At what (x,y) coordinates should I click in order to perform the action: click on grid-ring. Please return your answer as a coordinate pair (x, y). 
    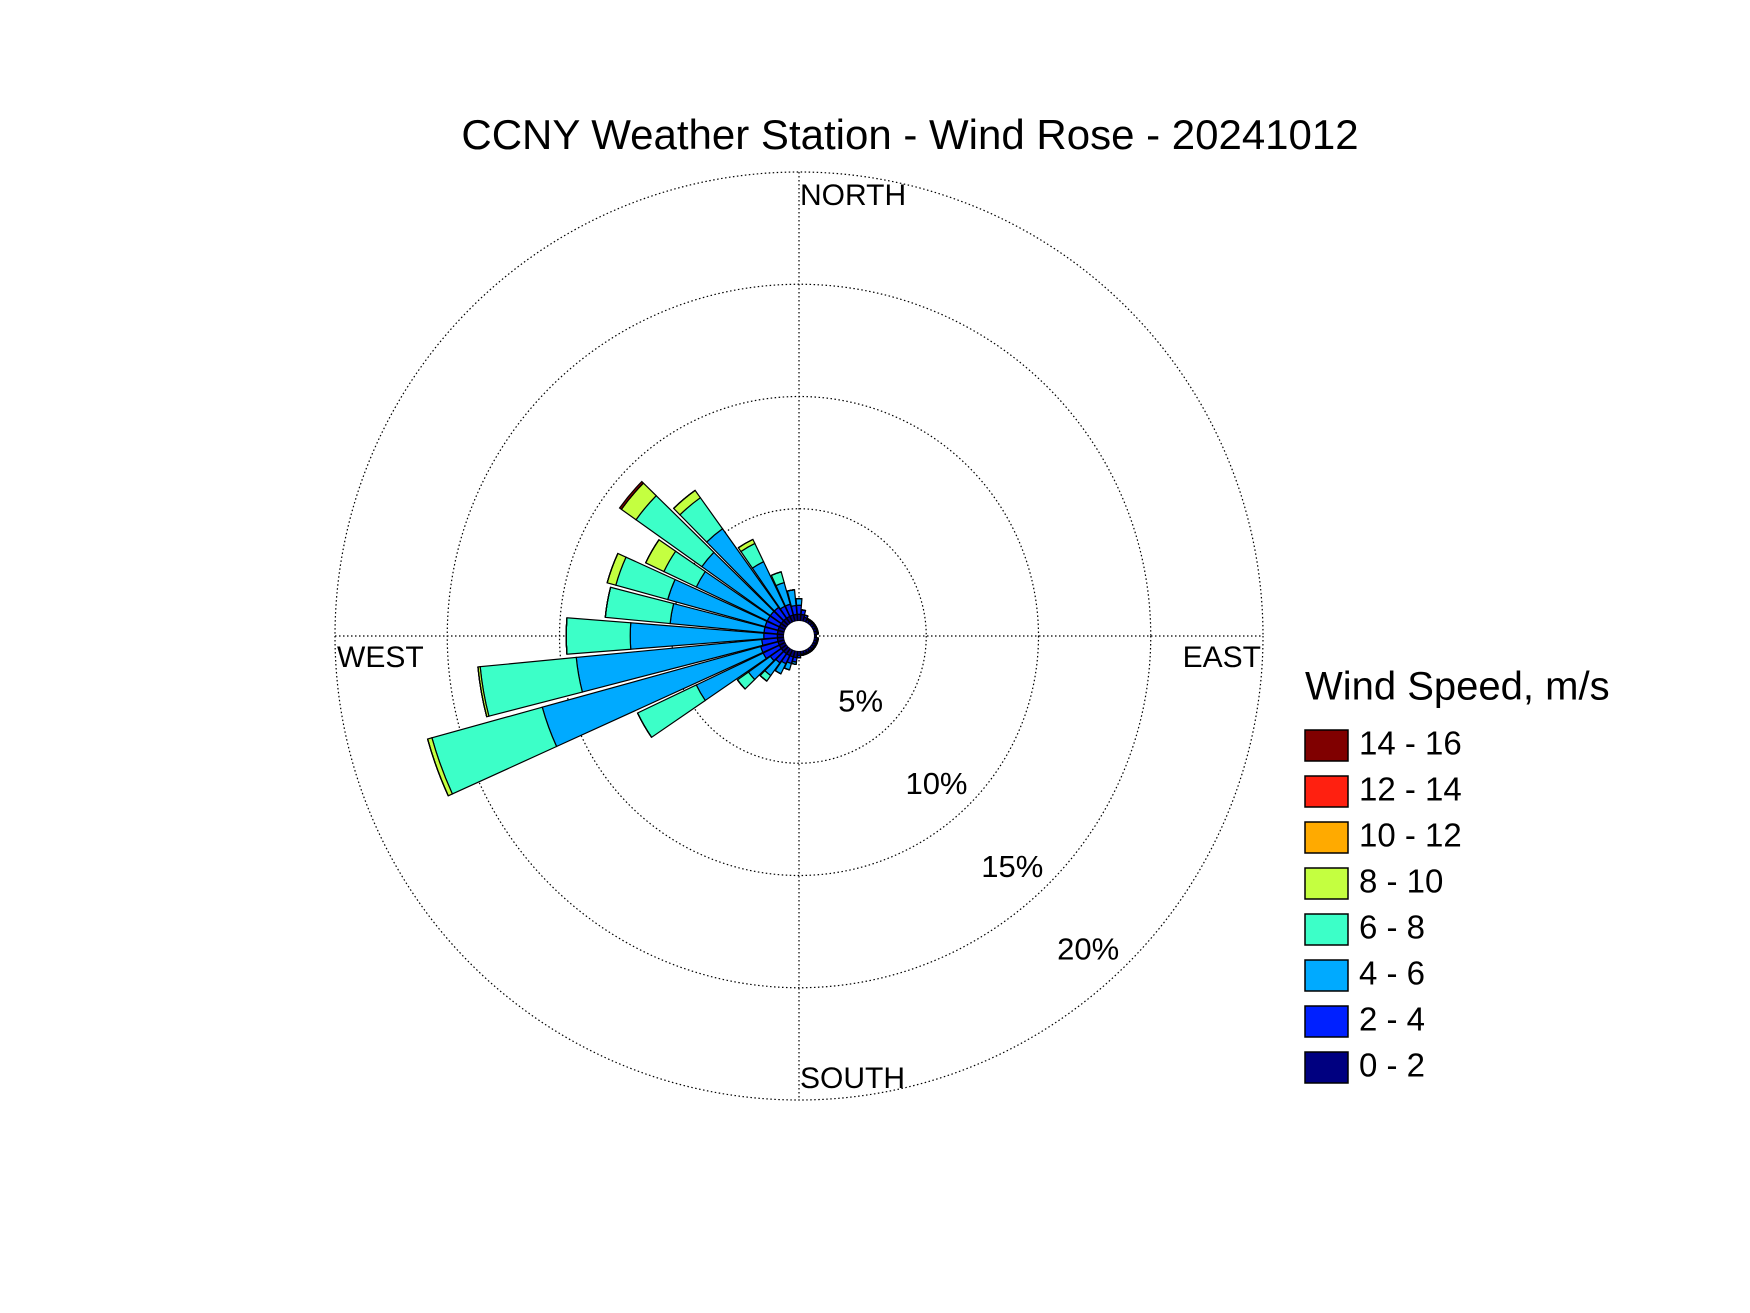
    Looking at the image, I should click on (799, 636).